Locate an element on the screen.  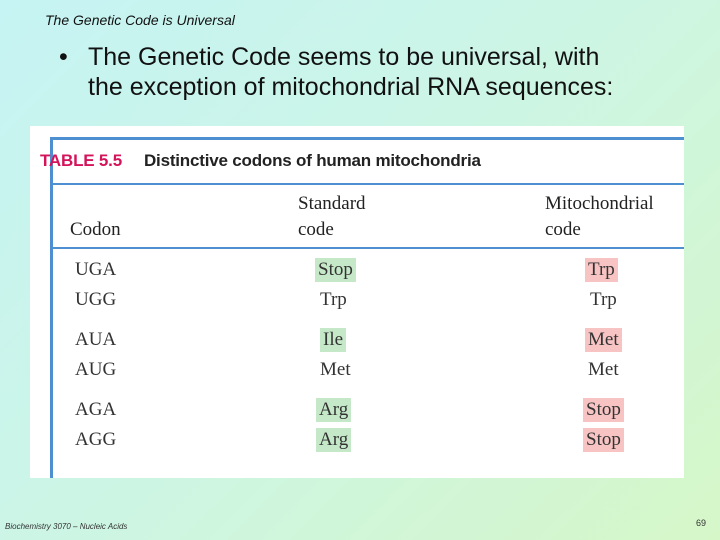
row-3-mito: Met is located at coordinates (603, 340).